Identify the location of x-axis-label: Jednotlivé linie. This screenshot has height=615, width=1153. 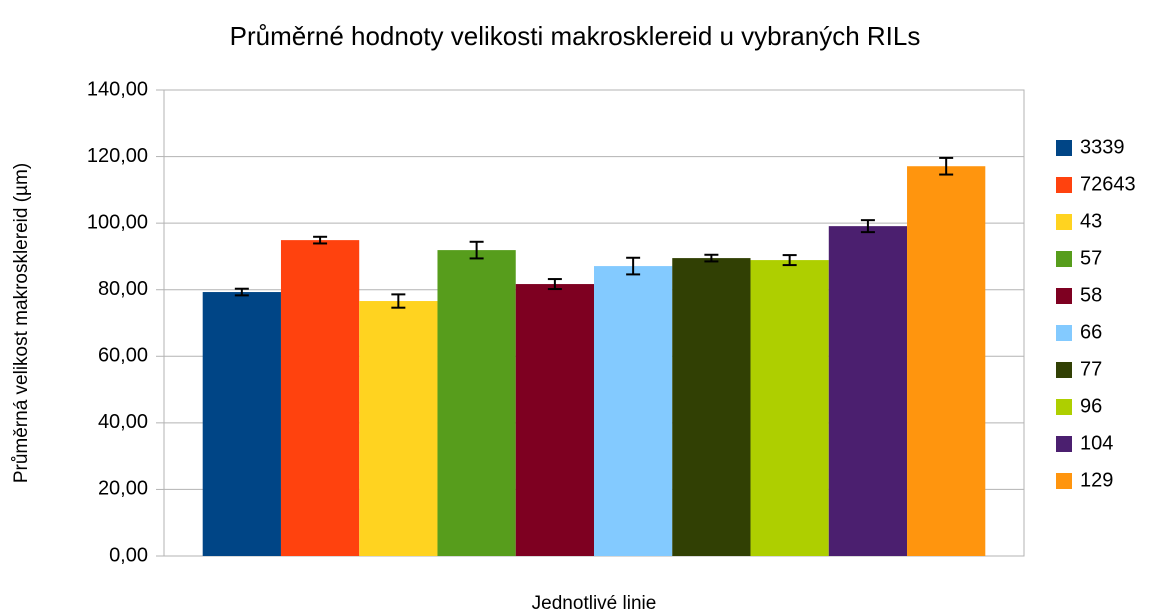
(594, 603).